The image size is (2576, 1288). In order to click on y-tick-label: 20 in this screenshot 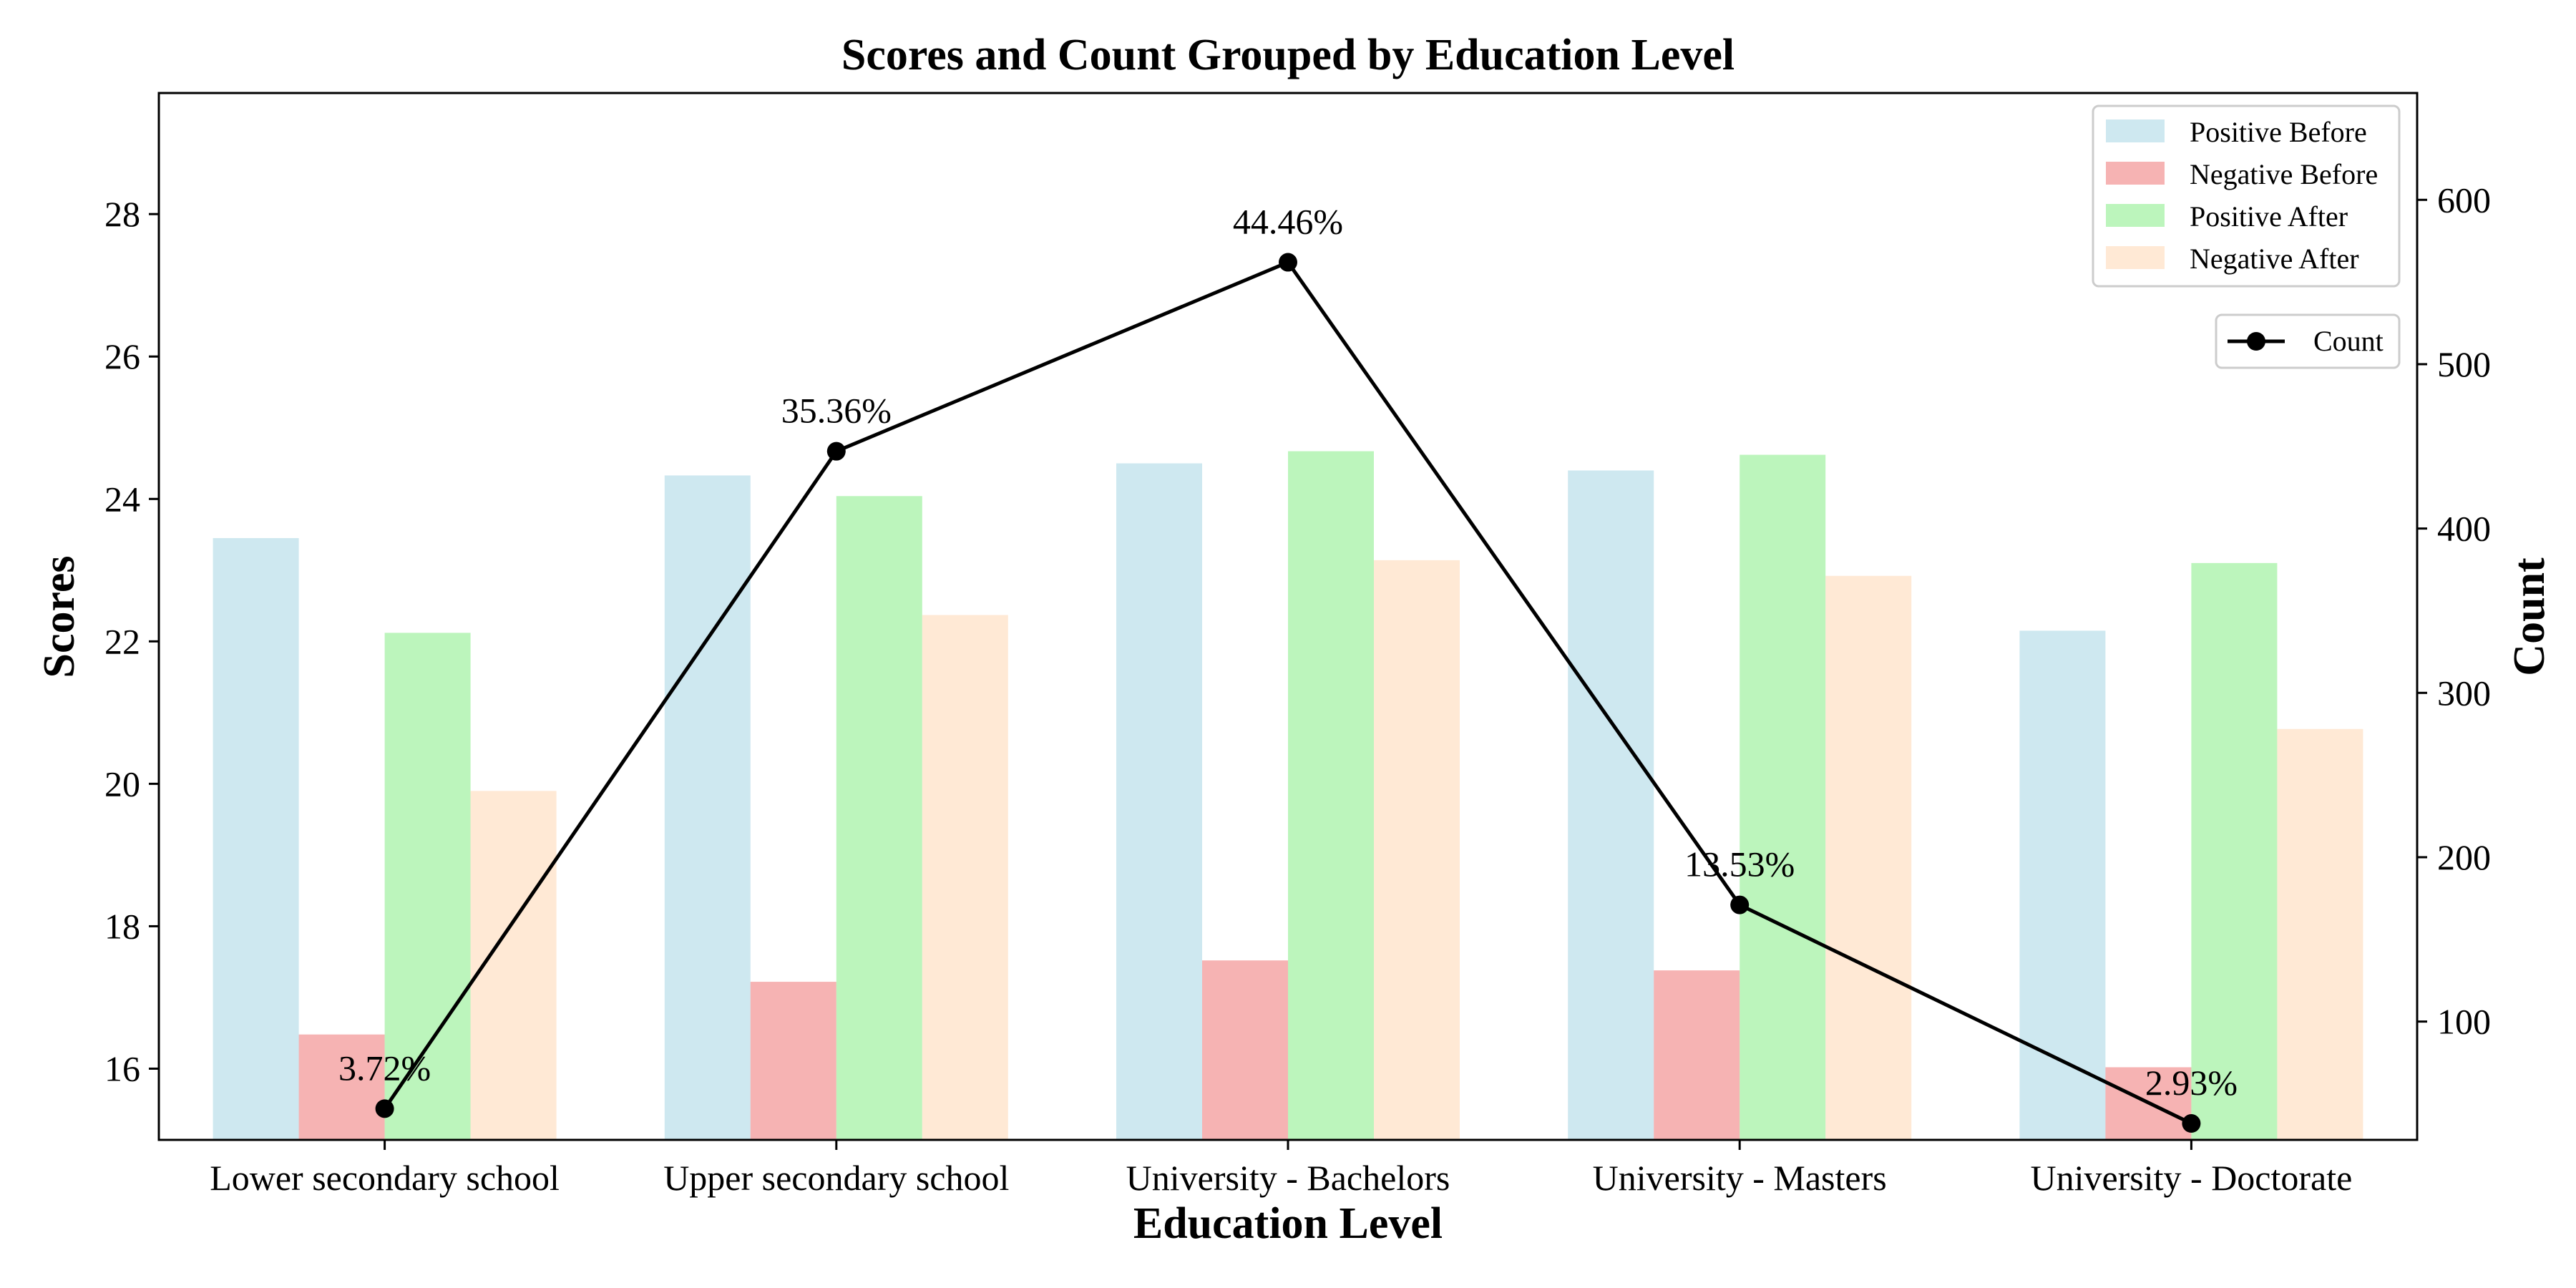, I will do `click(122, 783)`.